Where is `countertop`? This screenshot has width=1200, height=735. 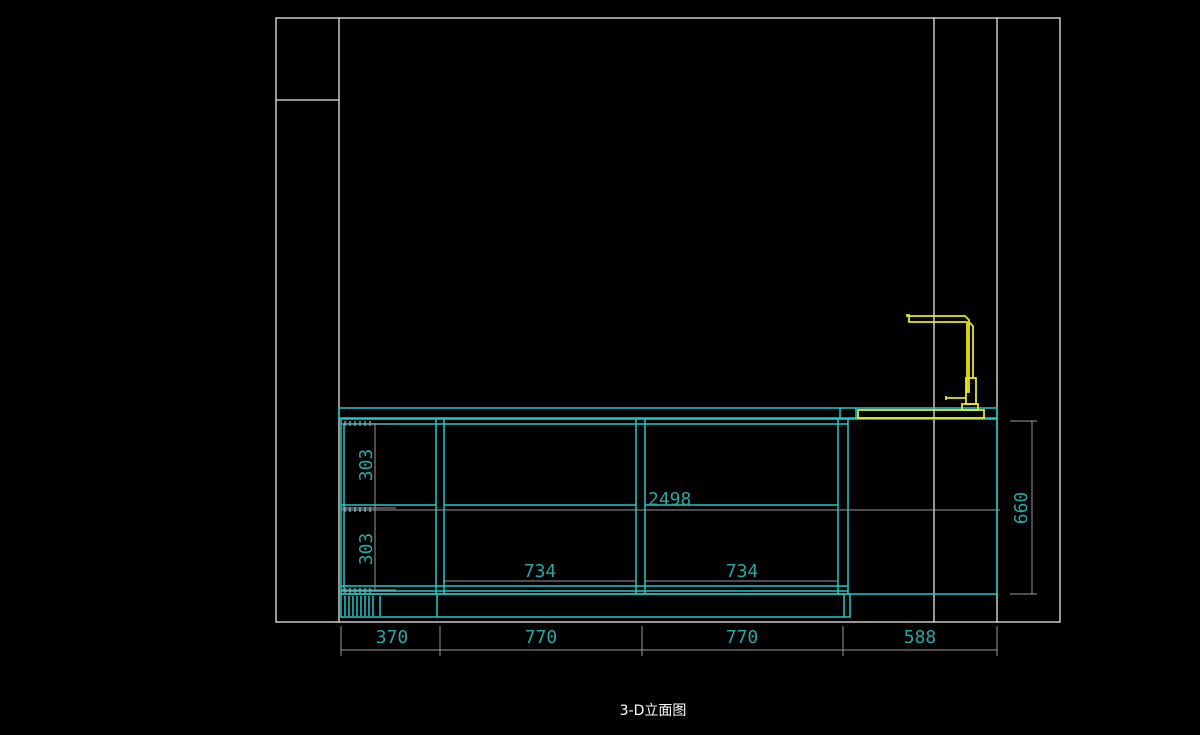
countertop is located at coordinates (668, 413).